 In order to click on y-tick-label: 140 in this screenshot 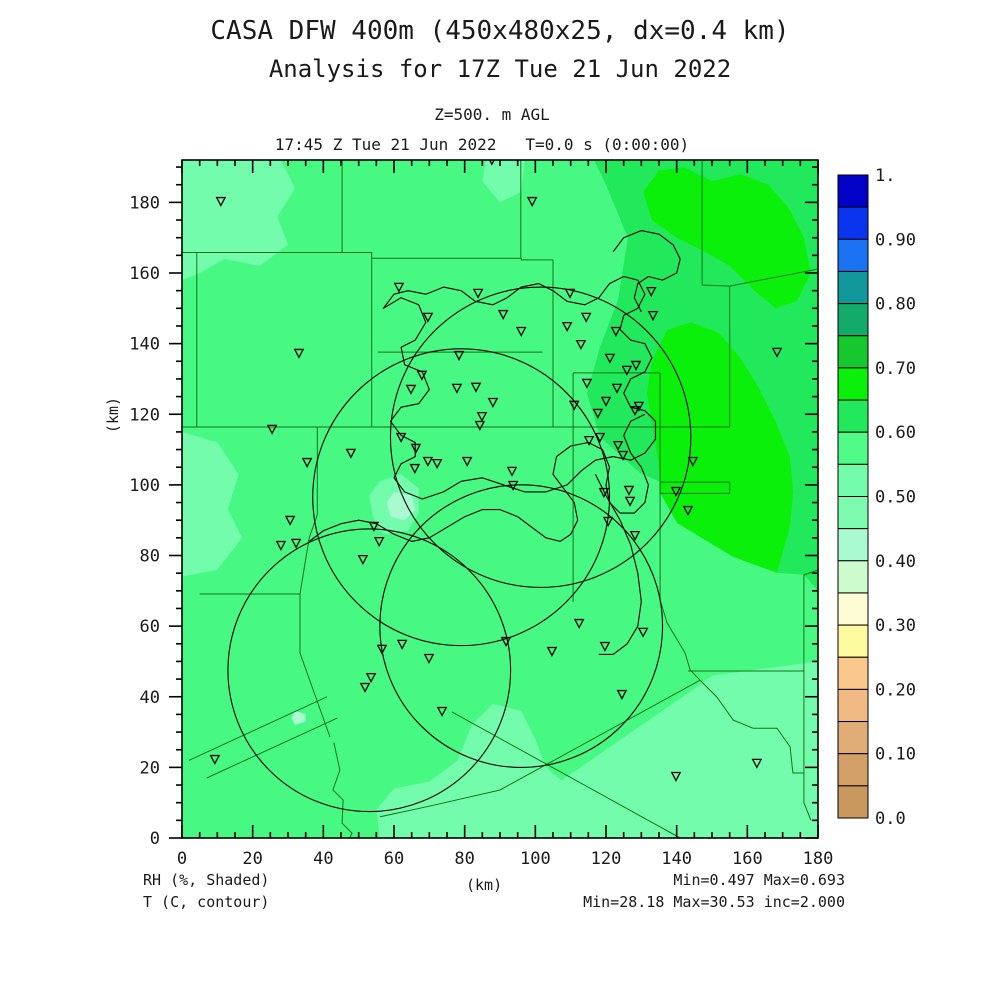, I will do `click(144, 345)`.